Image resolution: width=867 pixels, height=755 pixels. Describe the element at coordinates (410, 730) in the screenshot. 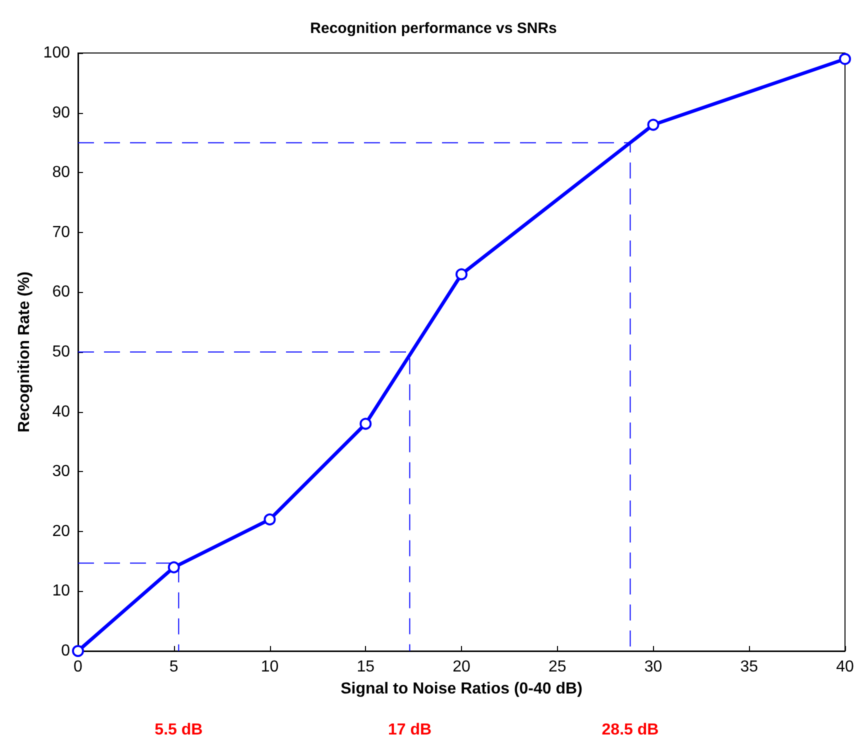

I see `text: 17 dB` at that location.